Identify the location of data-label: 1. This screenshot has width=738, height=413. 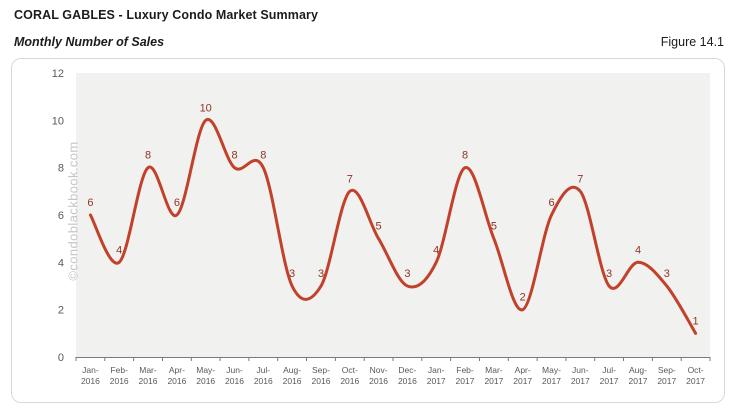
(696, 321).